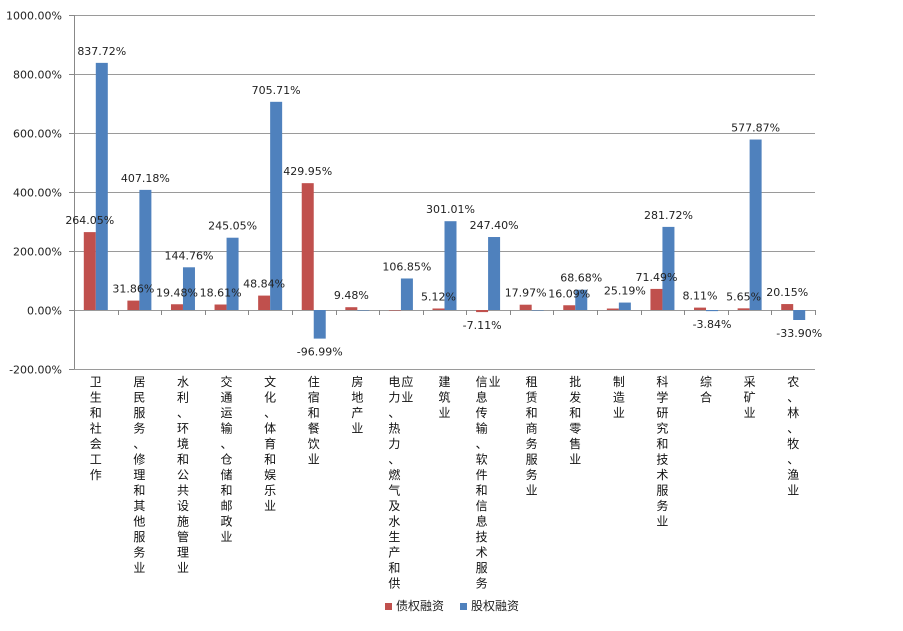 The height and width of the screenshot is (631, 903). Describe the element at coordinates (394, 553) in the screenshot. I see `category-label-char: 产` at that location.